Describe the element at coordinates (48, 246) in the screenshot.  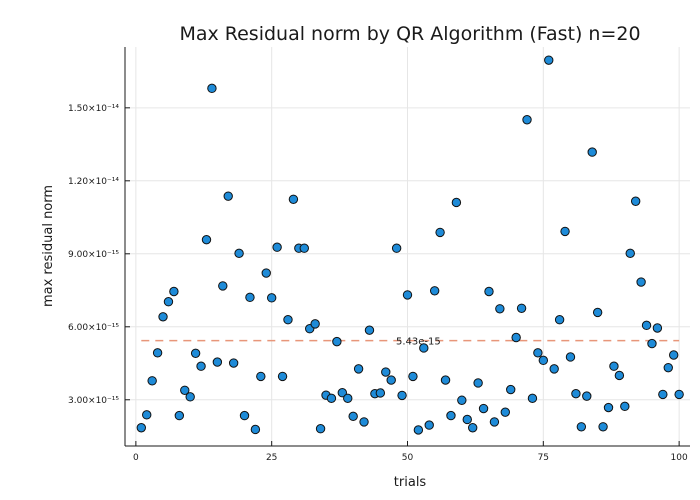
I see `y-axis-label: max residual norm` at that location.